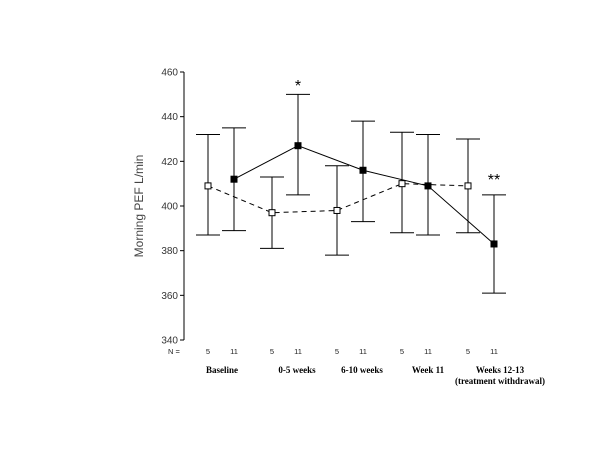 The width and height of the screenshot is (600, 450). I want to click on x-category-label: 0-5 weeks, so click(297, 370).